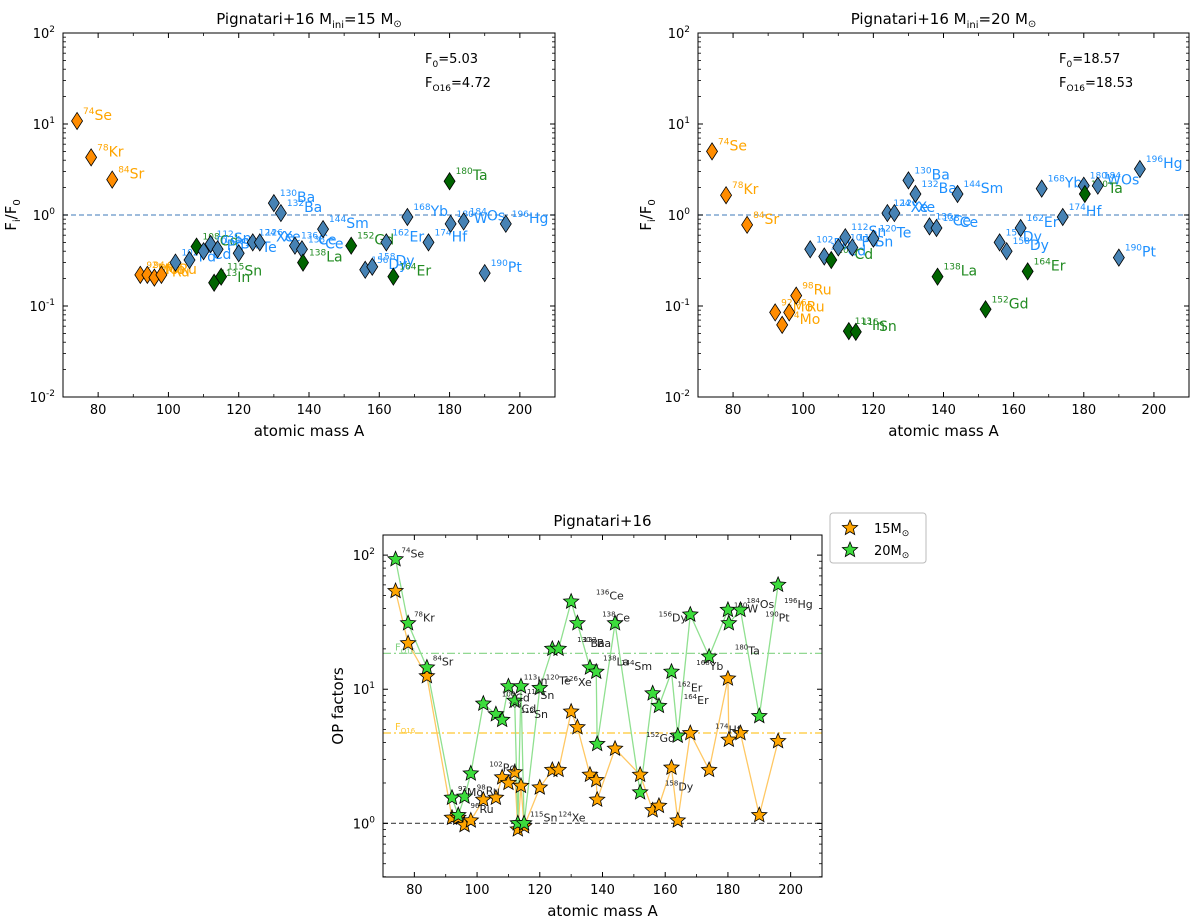 This screenshot has height=916, width=1200. What do you see at coordinates (1013, 410) in the screenshot?
I see `x-tick-label: 160` at bounding box center [1013, 410].